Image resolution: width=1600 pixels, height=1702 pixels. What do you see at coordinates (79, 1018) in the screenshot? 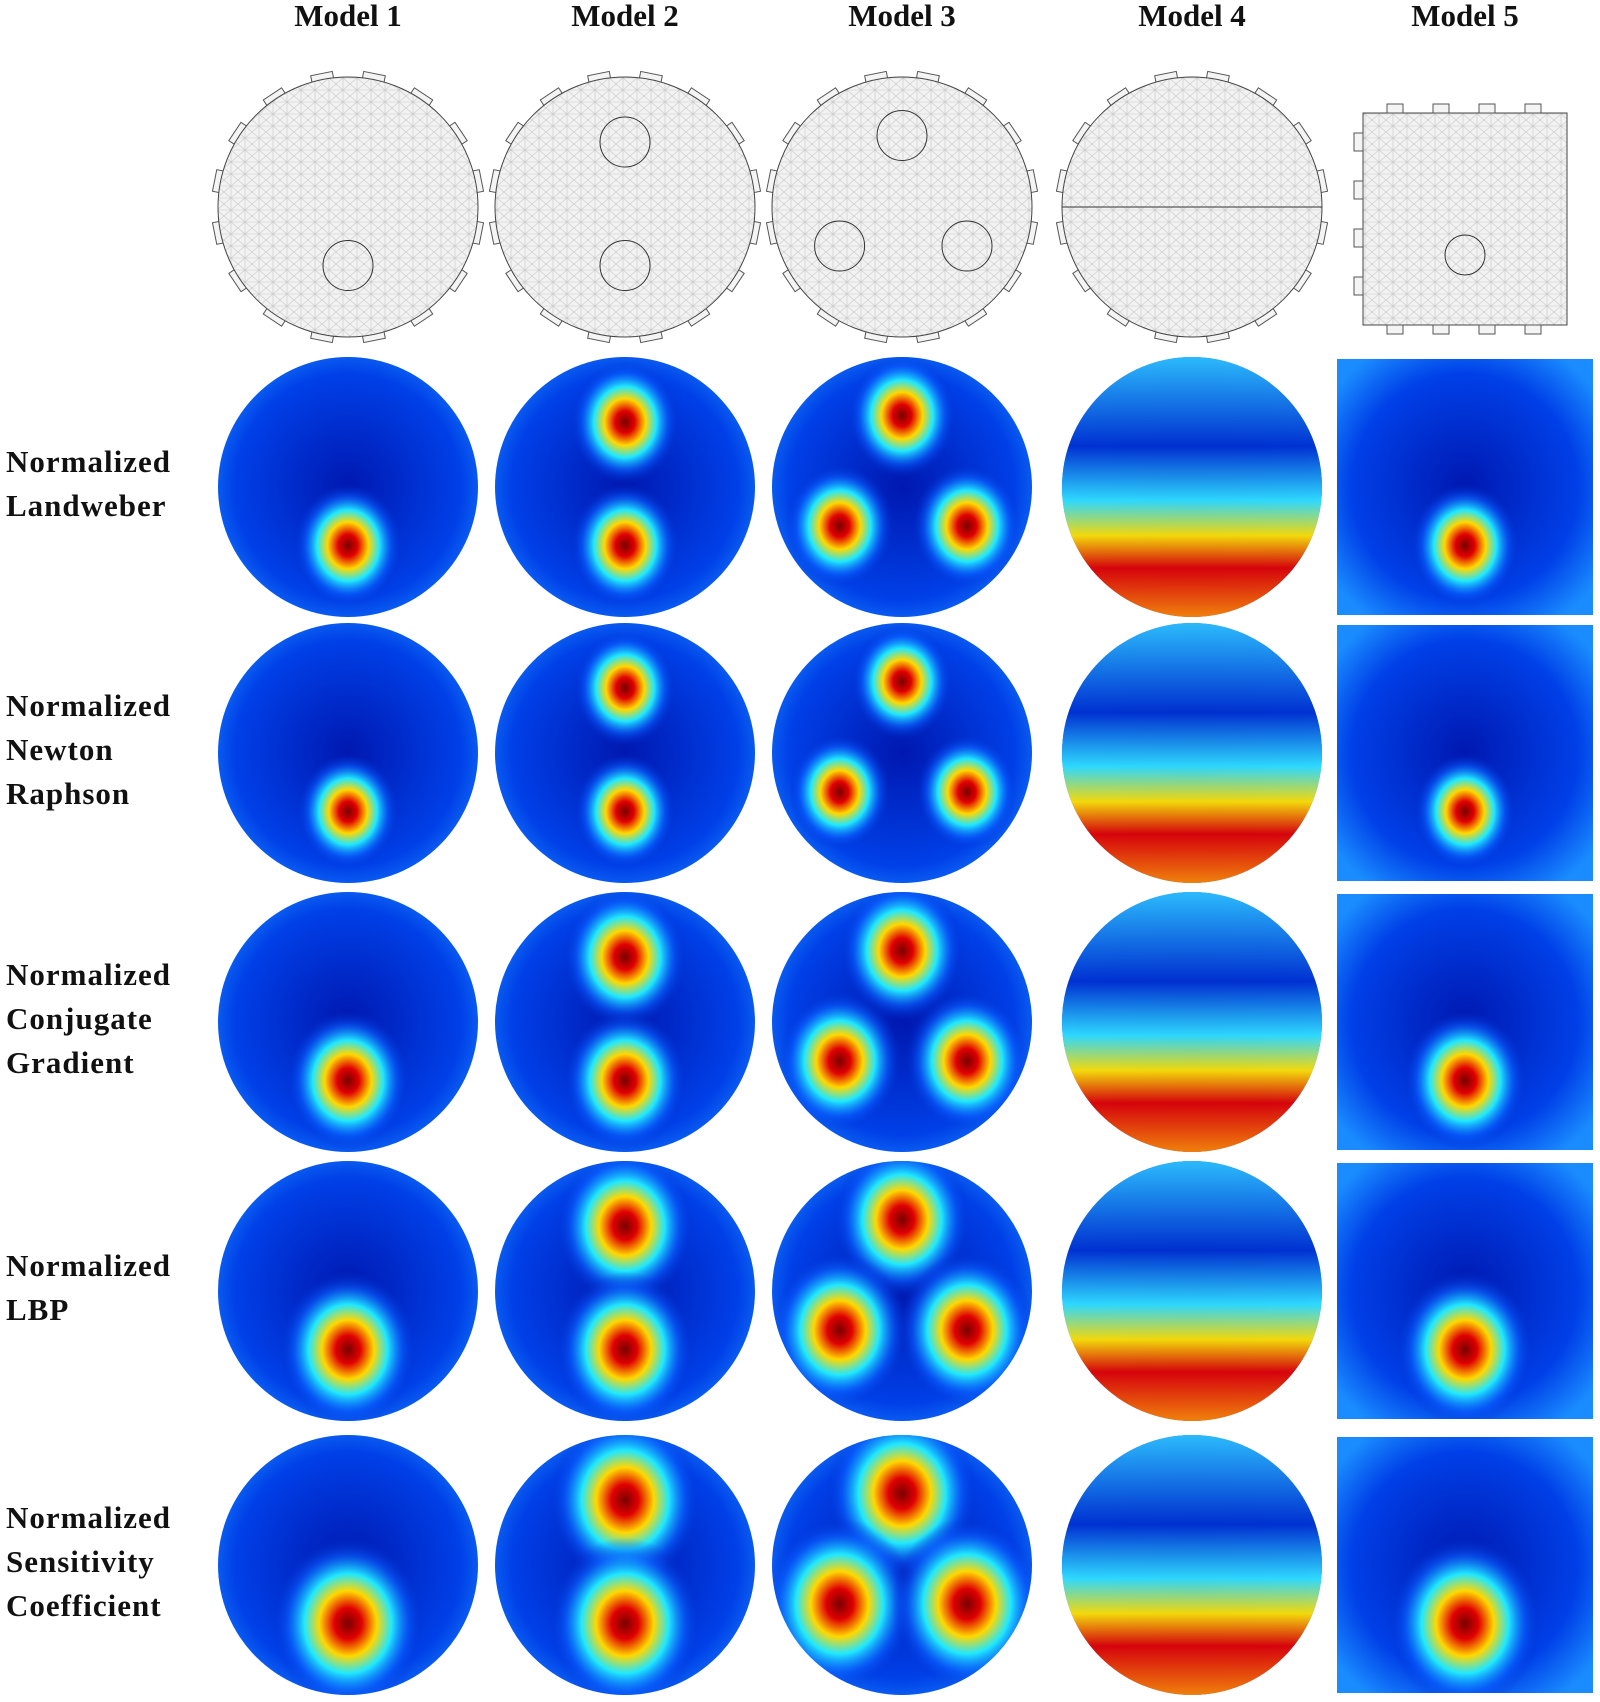
I see `row-label: Conjugate` at bounding box center [79, 1018].